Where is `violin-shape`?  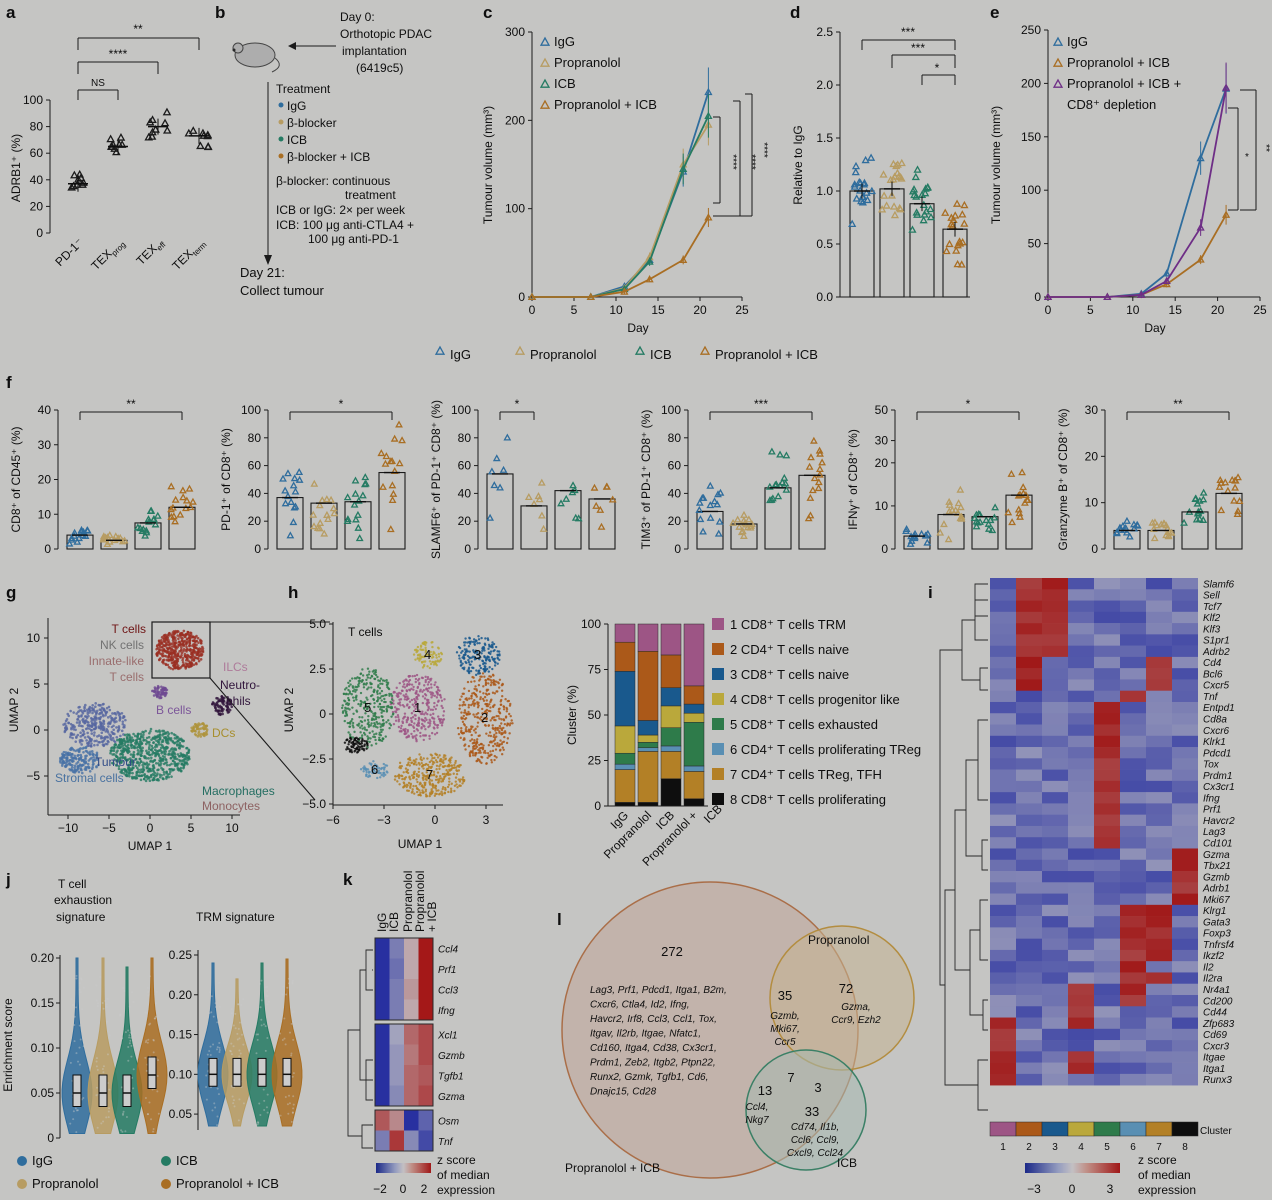 violin-shape is located at coordinates (103, 1045).